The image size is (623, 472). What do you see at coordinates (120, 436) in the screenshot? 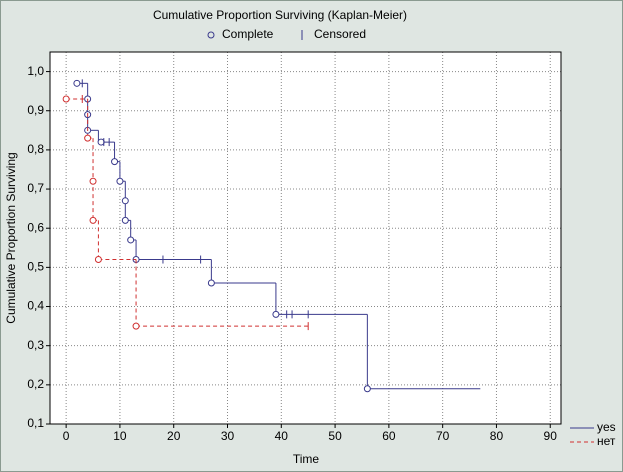
I see `x-tick-label: 10` at bounding box center [120, 436].